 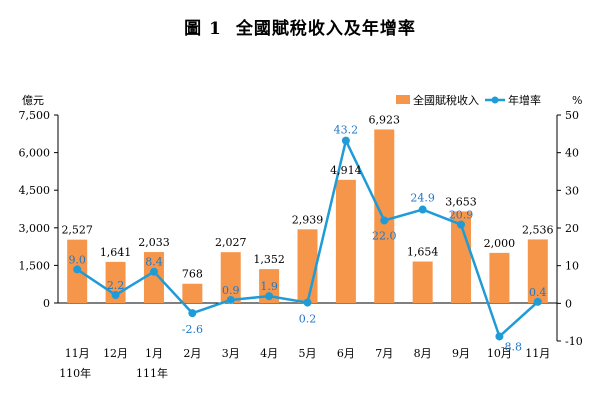 I want to click on bar-value-label: 1,641, so click(x=116, y=252).